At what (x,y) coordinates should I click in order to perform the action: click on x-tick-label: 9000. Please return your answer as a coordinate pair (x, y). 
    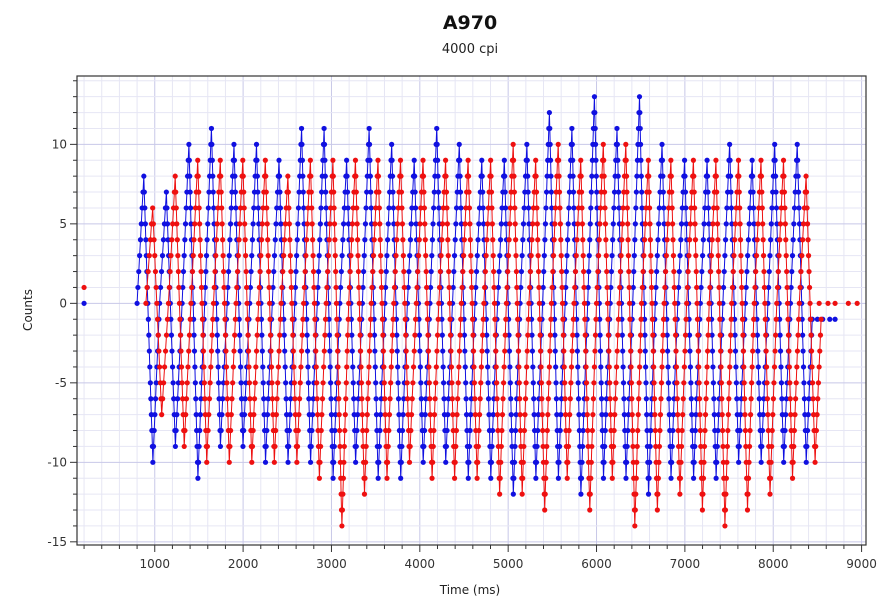
    Looking at the image, I should click on (861, 564).